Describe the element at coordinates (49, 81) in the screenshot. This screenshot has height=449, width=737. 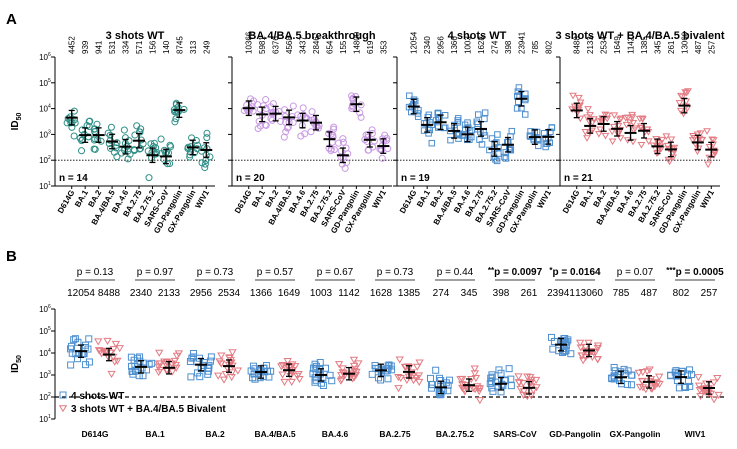
I see `y-tick-exponent: 5` at that location.